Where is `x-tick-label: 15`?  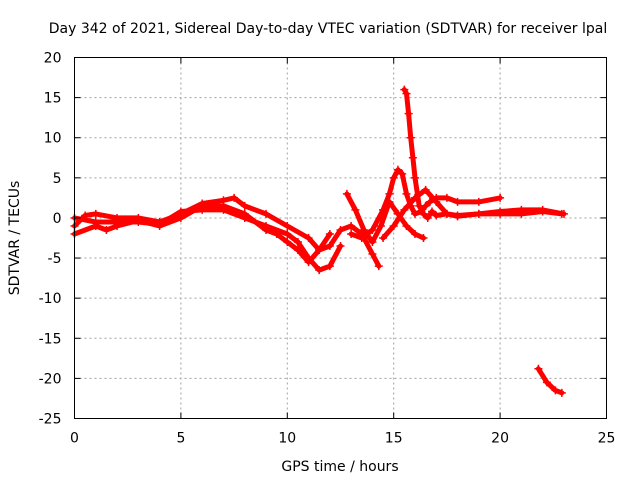 x-tick-label: 15 is located at coordinates (394, 439).